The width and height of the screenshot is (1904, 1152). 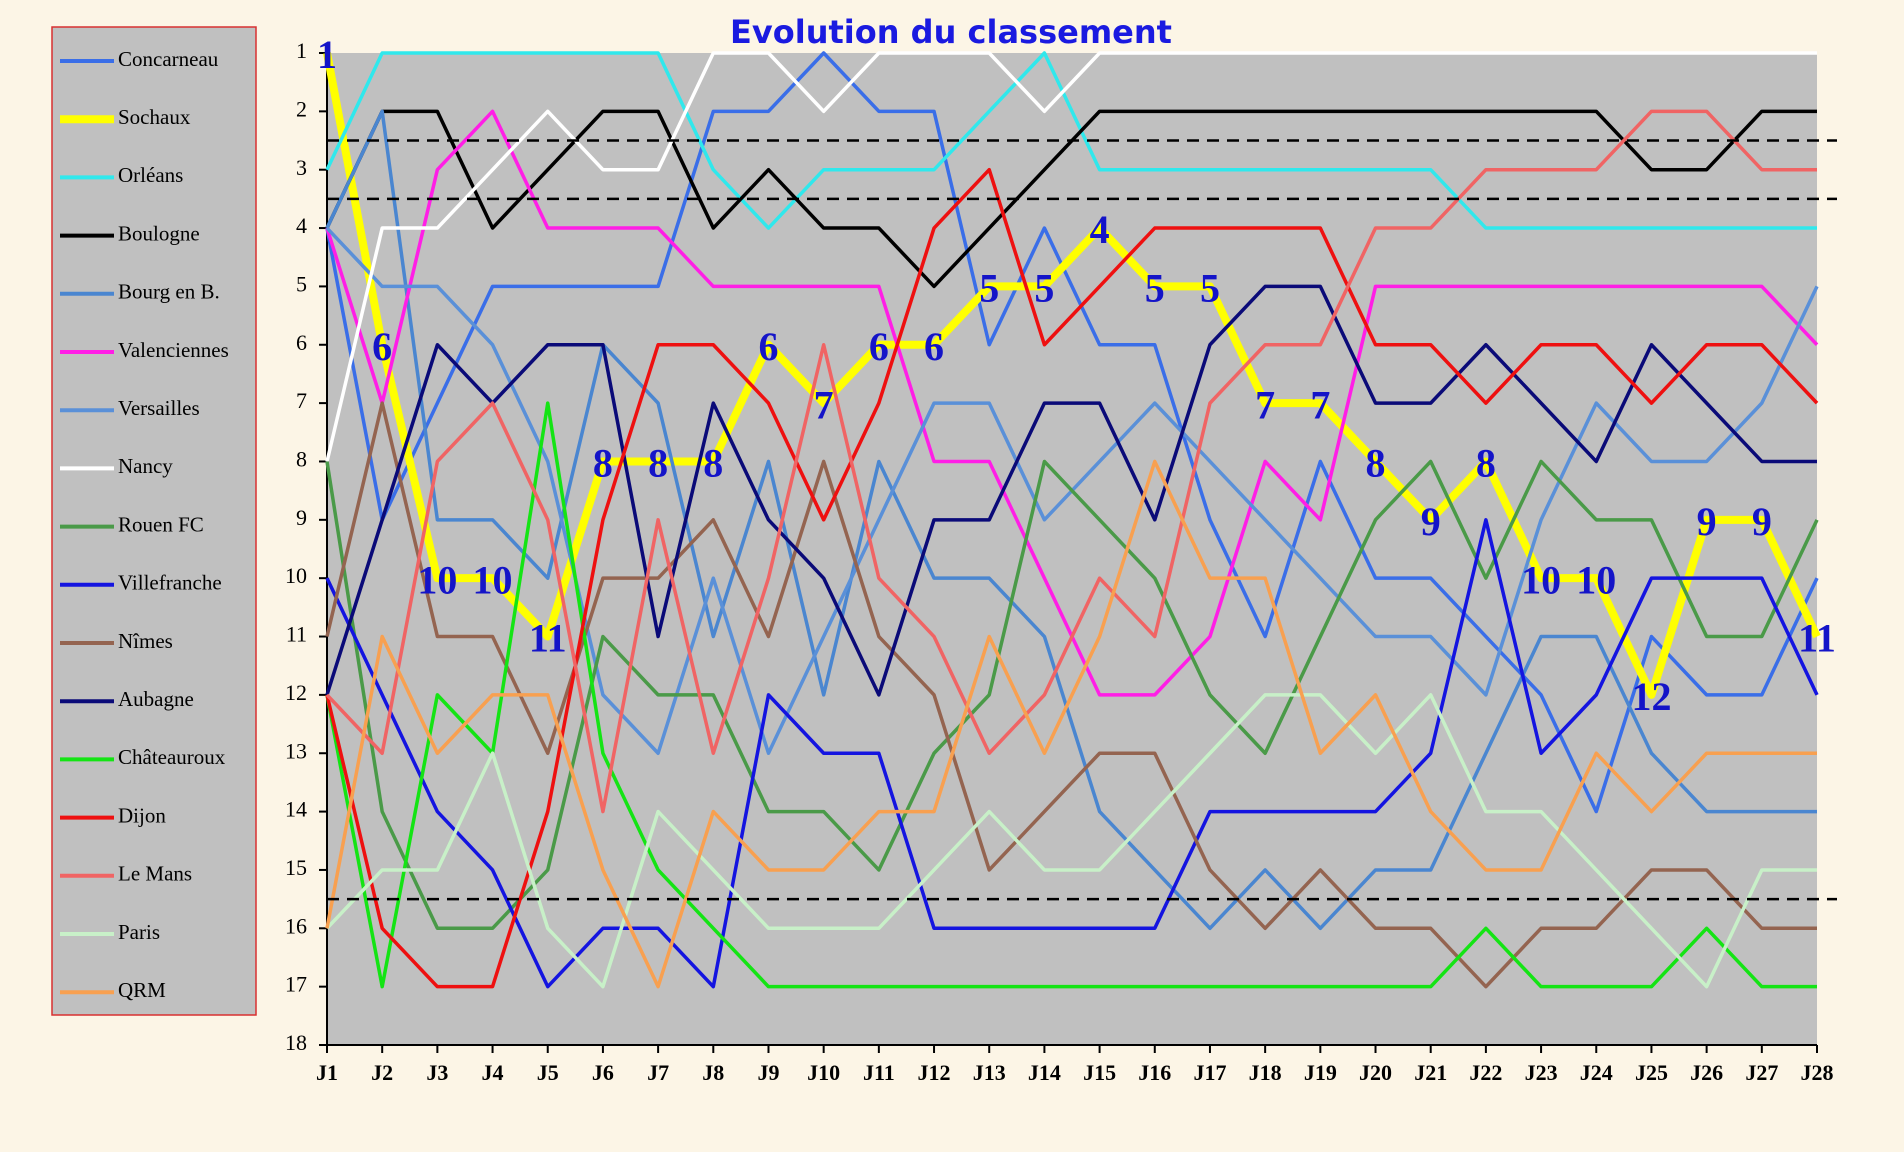 I want to click on y-tick-label: 8, so click(x=301, y=459).